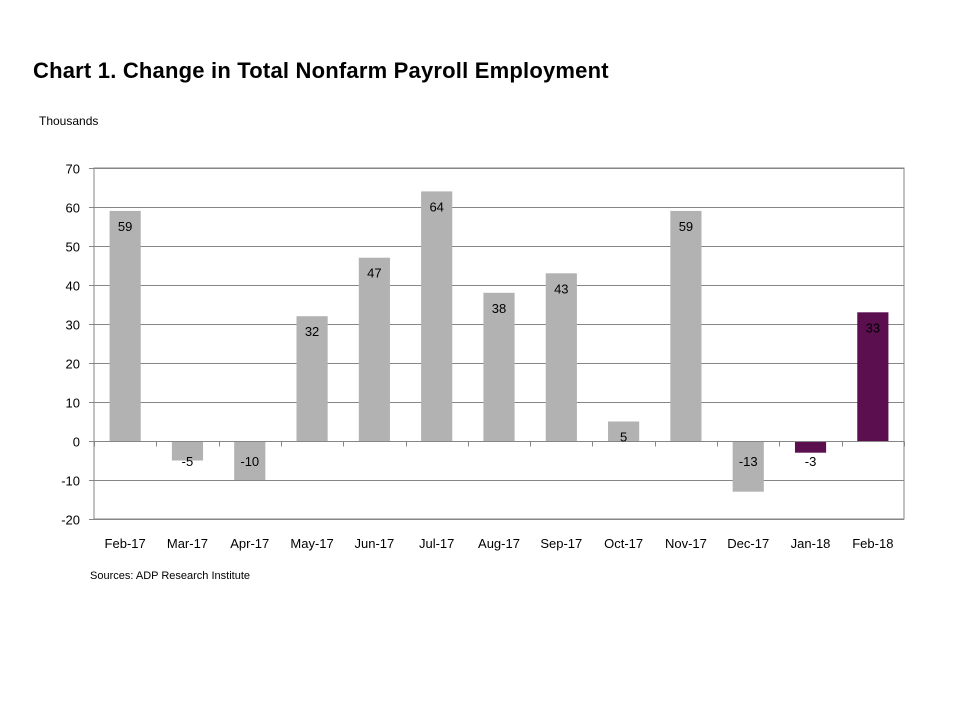 This screenshot has width=960, height=720. I want to click on y-tick-label: 10, so click(73, 403).